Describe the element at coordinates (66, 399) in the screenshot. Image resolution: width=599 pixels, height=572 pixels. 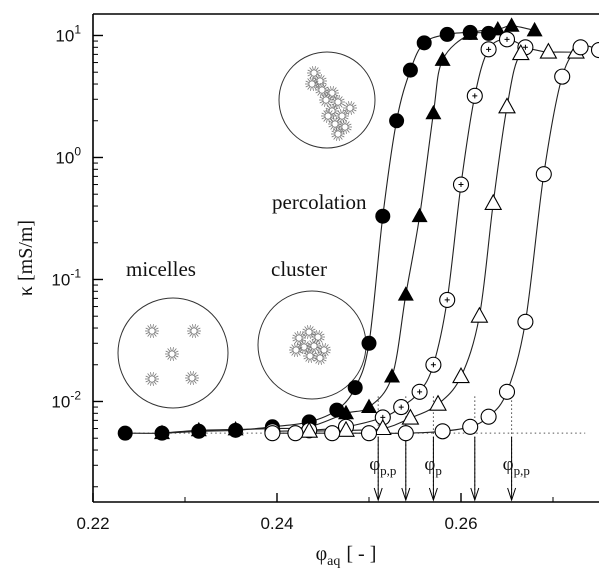
I see `y-tick-label: 10⁻²` at that location.